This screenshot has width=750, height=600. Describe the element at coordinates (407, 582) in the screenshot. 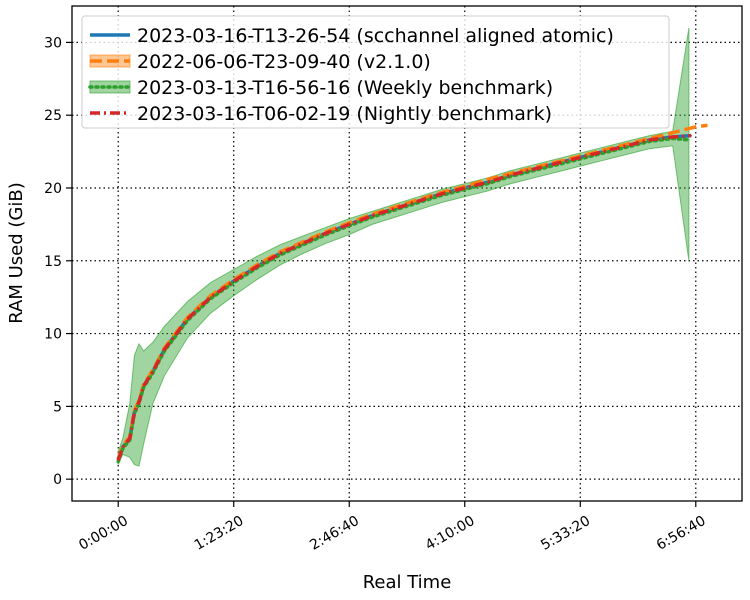

I see `x-axis-label: Real Time` at that location.